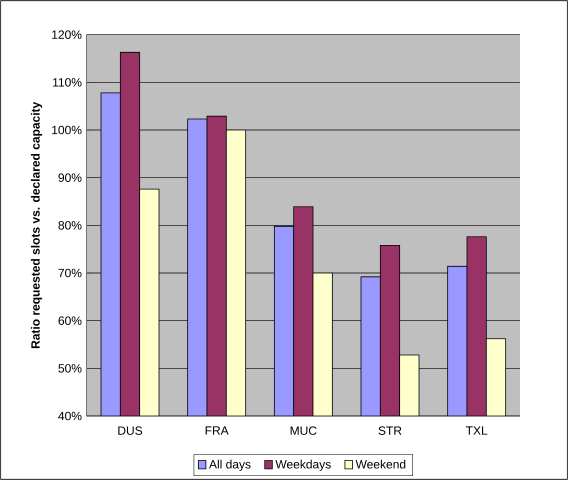 This screenshot has width=568, height=480. Describe the element at coordinates (67, 82) in the screenshot. I see `y-tick-label: 110%` at that location.